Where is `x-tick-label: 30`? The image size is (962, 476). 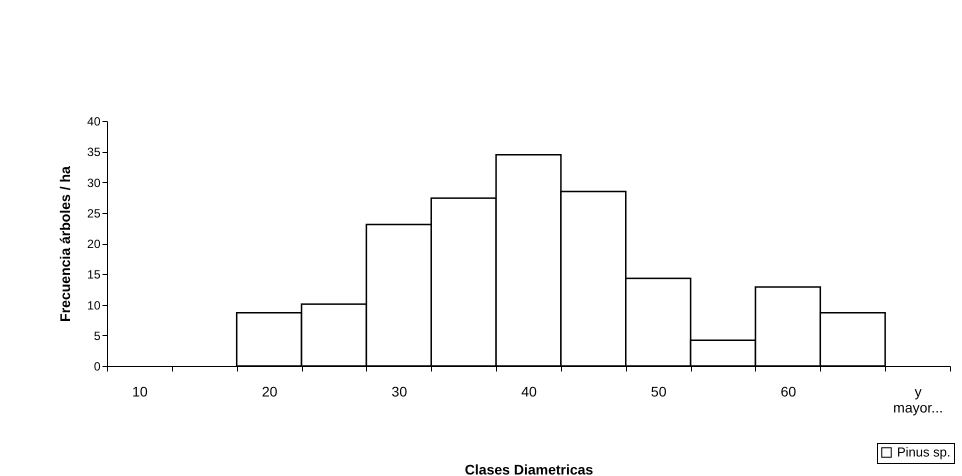
x-tick-label: 30 is located at coordinates (400, 392).